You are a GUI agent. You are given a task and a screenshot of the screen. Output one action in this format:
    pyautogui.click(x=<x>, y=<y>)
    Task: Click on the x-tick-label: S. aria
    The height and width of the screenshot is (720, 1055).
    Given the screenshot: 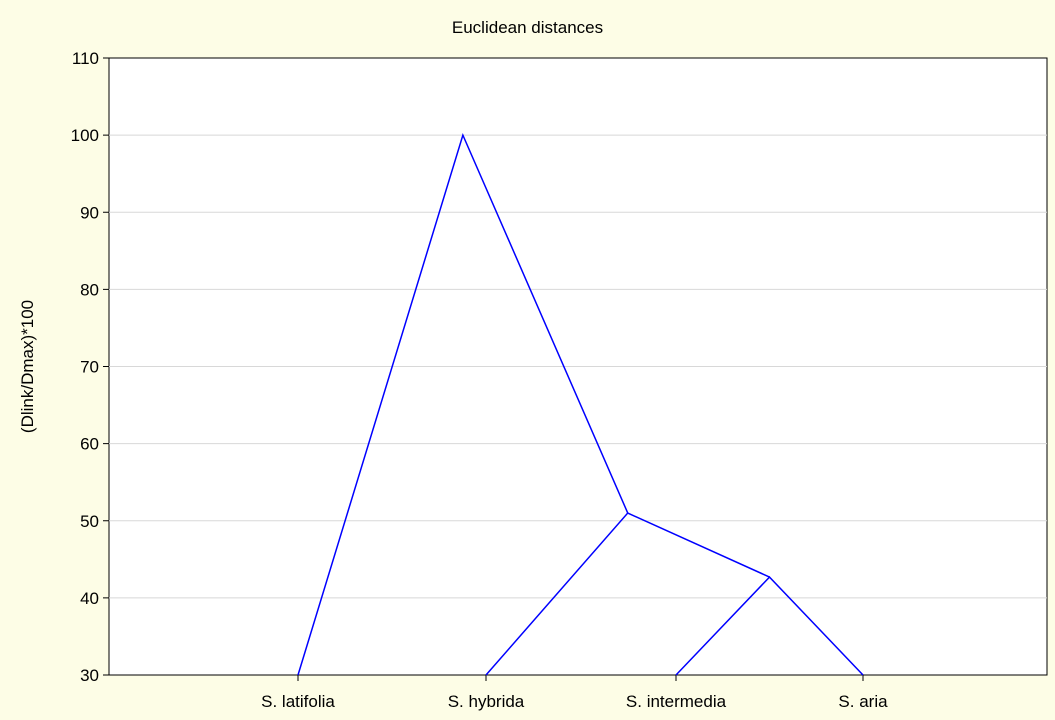 What is the action you would take?
    pyautogui.click(x=863, y=701)
    